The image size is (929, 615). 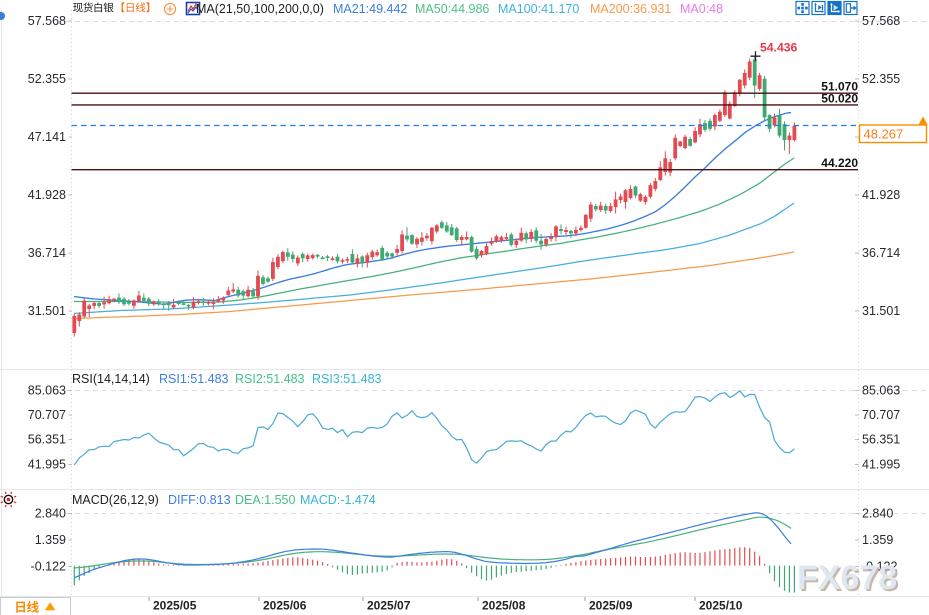 What do you see at coordinates (199, 500) in the screenshot?
I see `svg-text: DIFF:0.813` at bounding box center [199, 500].